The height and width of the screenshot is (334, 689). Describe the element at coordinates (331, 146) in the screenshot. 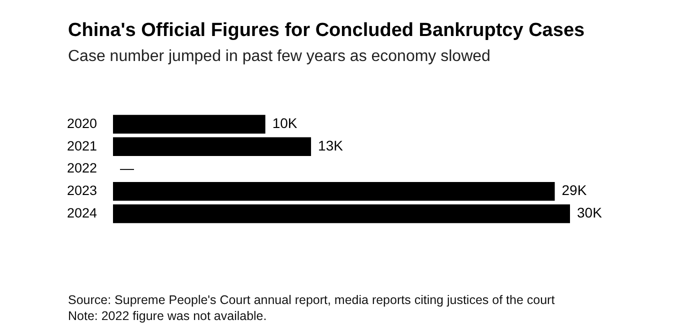

I see `data-label: 13K` at that location.